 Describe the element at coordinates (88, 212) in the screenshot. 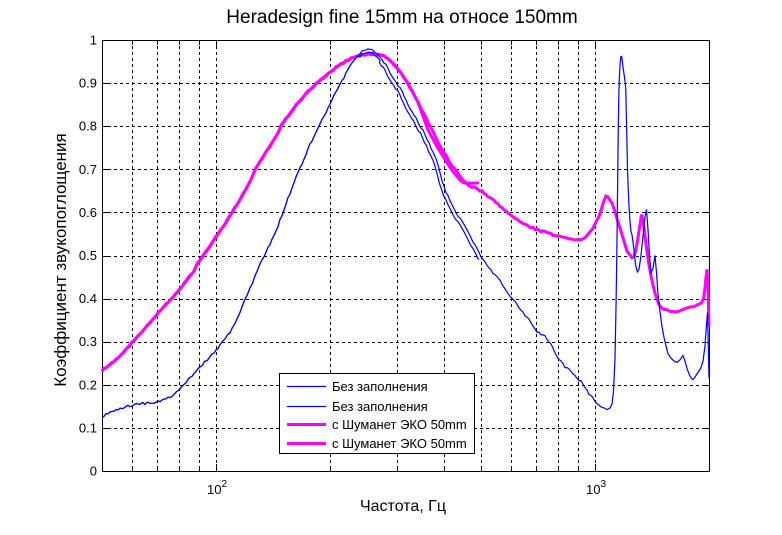

I see `svg-text: 0.6` at that location.